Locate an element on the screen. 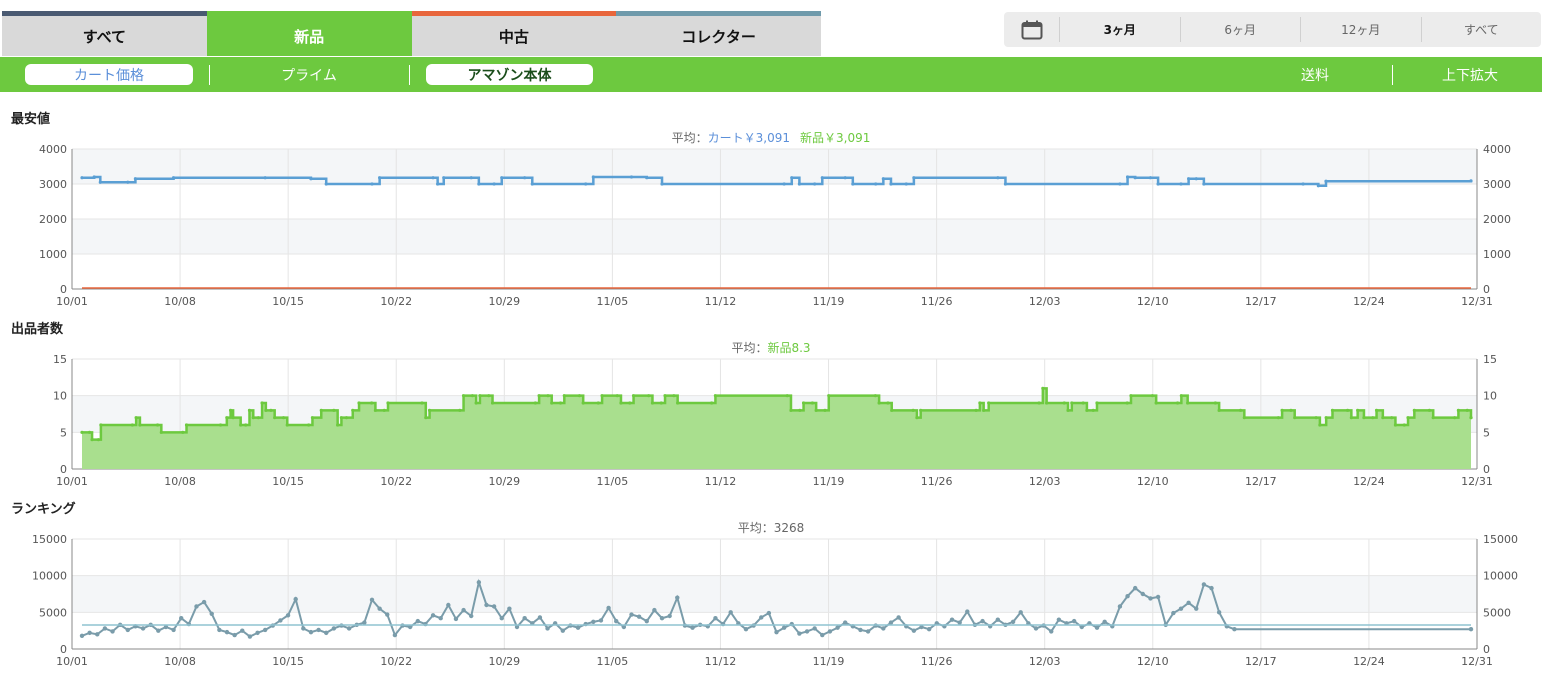  y-tick-label-right: 10 is located at coordinates (1490, 396).